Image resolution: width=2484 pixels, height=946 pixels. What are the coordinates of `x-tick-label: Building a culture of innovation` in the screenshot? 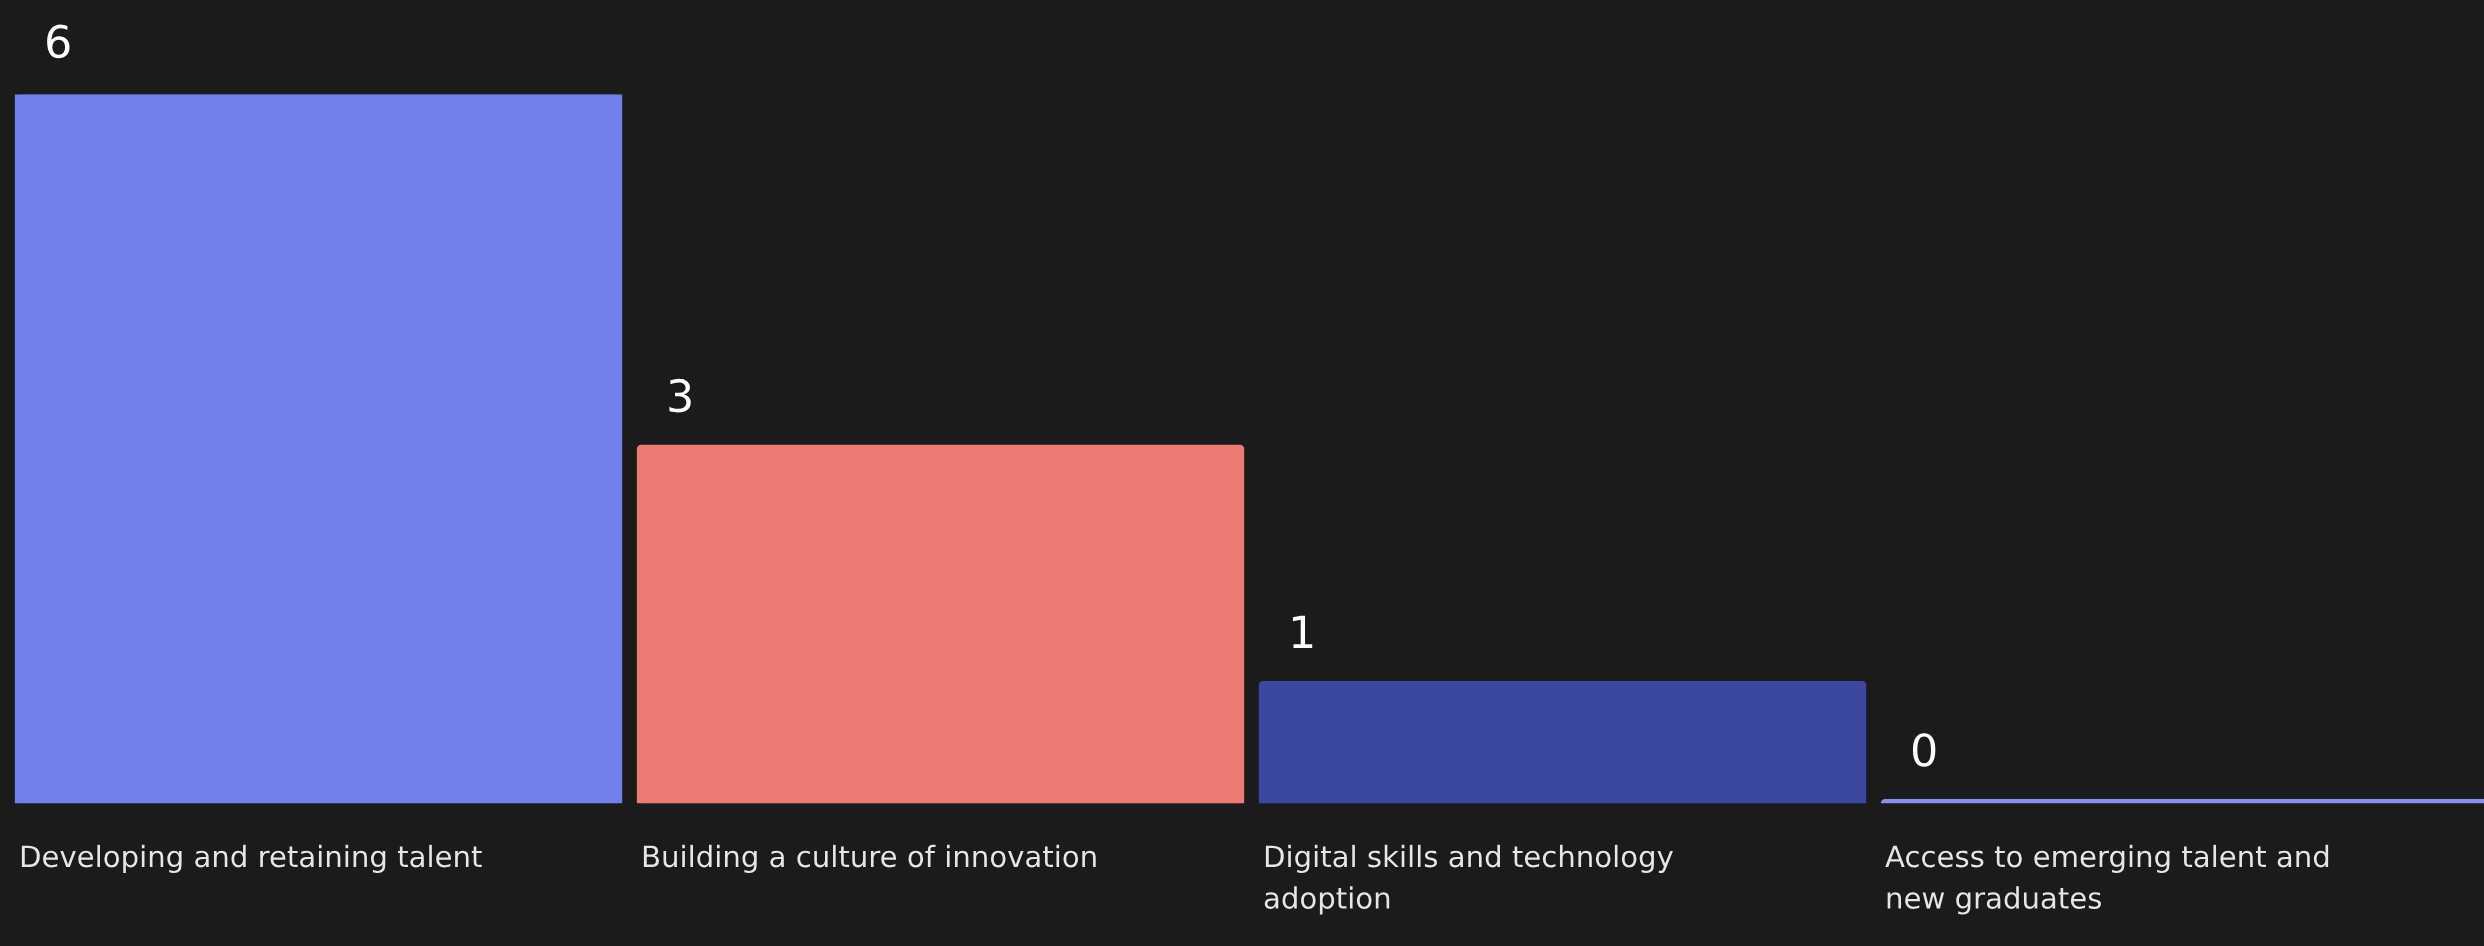 It's located at (869, 859).